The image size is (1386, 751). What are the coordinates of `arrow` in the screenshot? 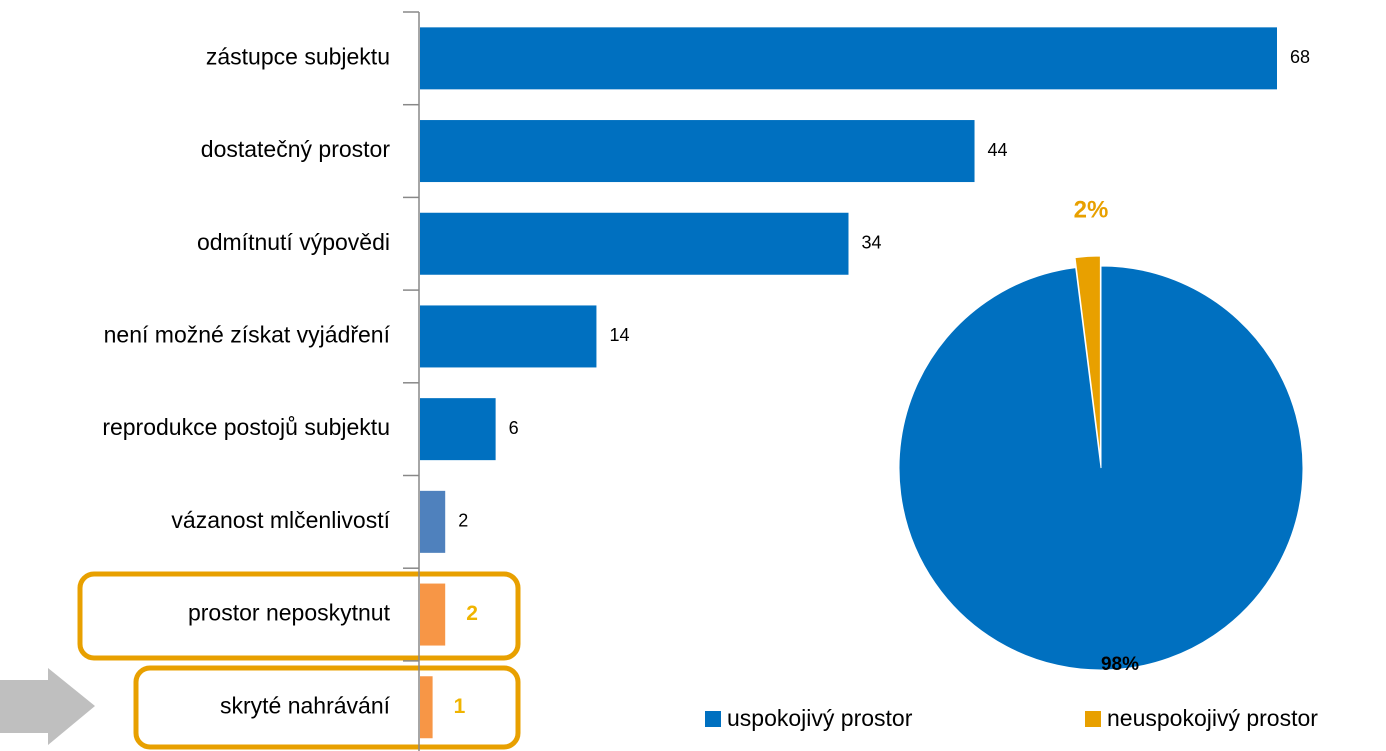 It's located at (47, 706).